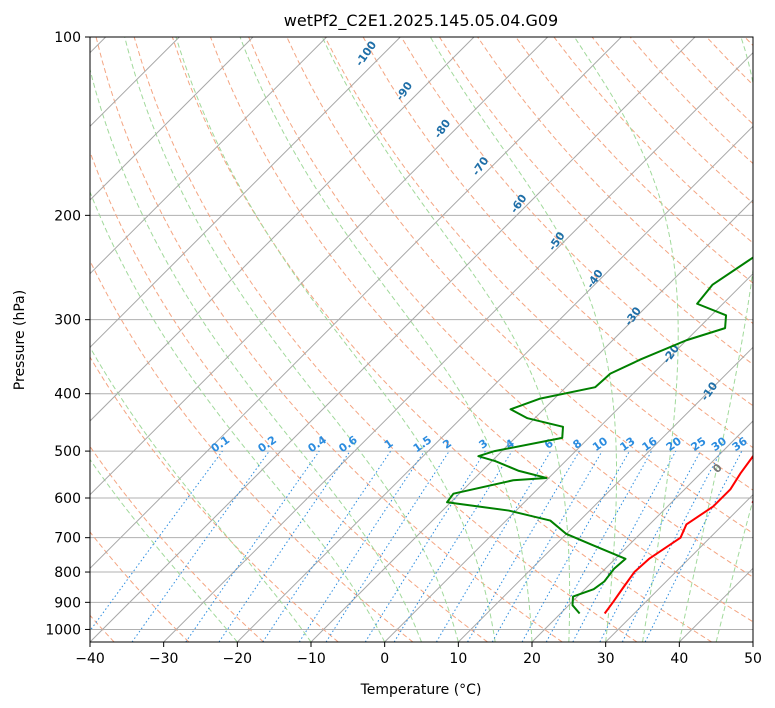 This screenshot has height=708, width=775. Describe the element at coordinates (384, 659) in the screenshot. I see `x-tick-label: 0` at that location.